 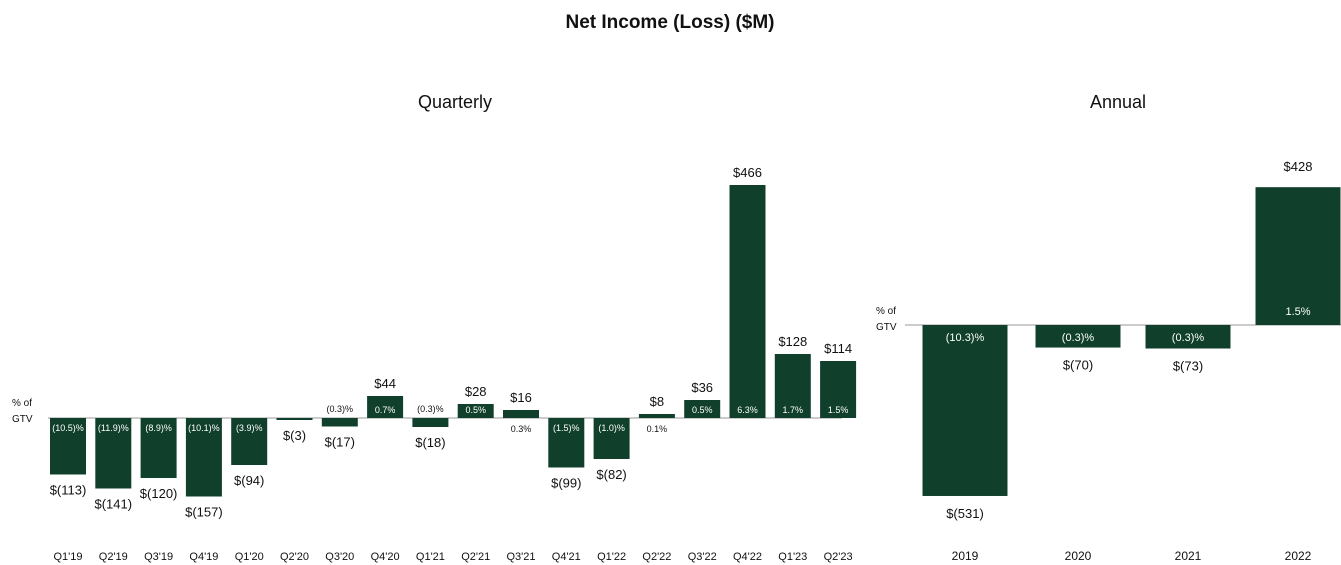 What do you see at coordinates (965, 338) in the screenshot?
I see `annual-pct-label: (10.3)%` at bounding box center [965, 338].